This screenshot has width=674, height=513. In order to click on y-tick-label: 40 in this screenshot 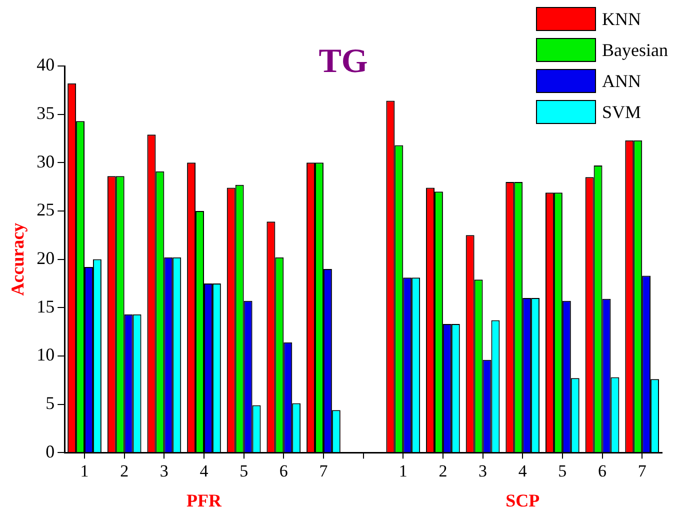, I will do `click(45, 64)`.